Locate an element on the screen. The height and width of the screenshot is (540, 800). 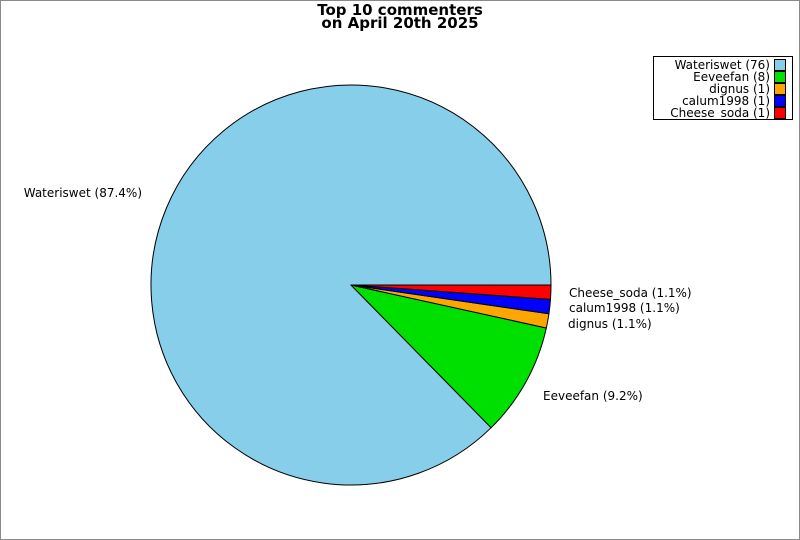
legend-item-wateriswet: Wateriswet (76) is located at coordinates (724, 65).